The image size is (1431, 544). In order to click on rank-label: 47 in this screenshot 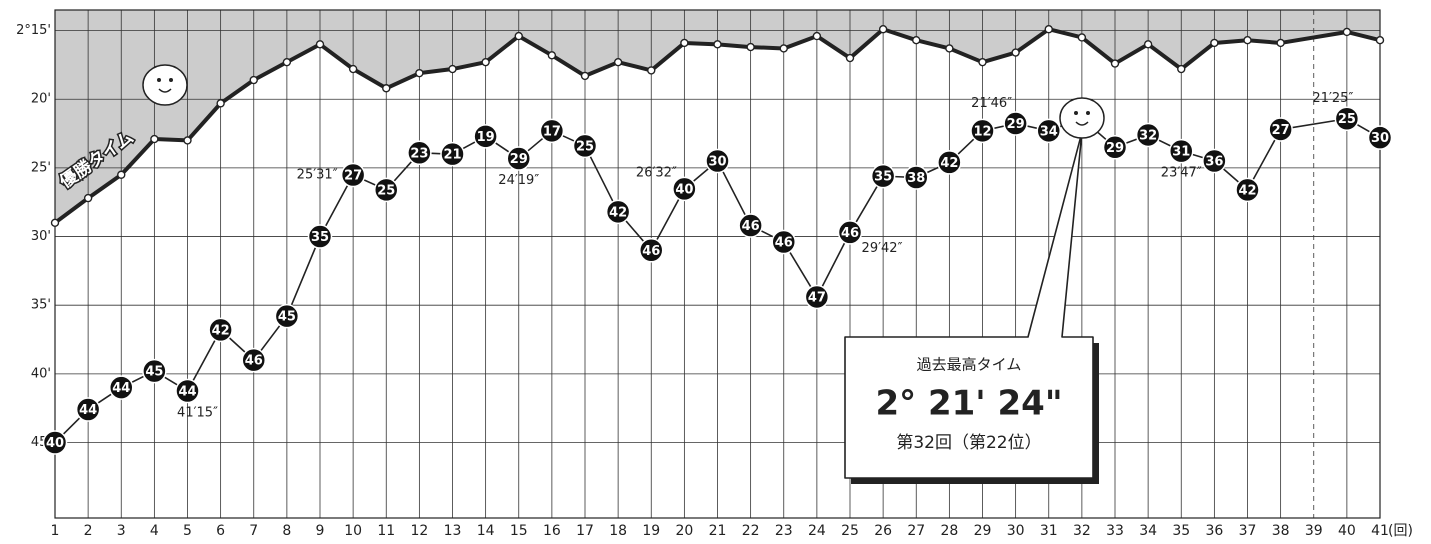, I will do `click(817, 297)`.